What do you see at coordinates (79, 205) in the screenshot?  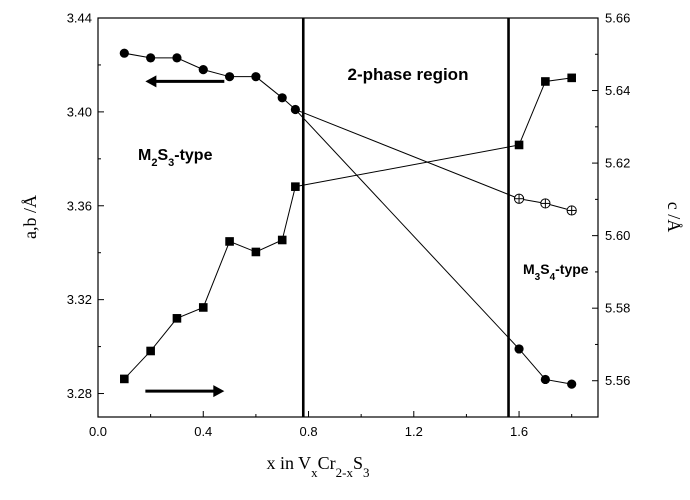 I see `y-left-tick-label: 3.36` at bounding box center [79, 205].